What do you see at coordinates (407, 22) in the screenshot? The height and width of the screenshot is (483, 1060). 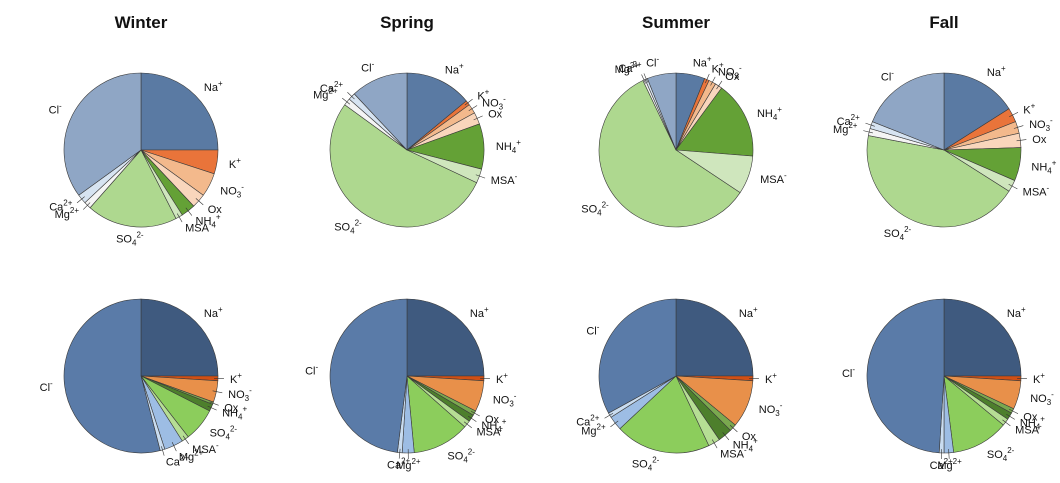 I see `season-title-spring: Spring` at bounding box center [407, 22].